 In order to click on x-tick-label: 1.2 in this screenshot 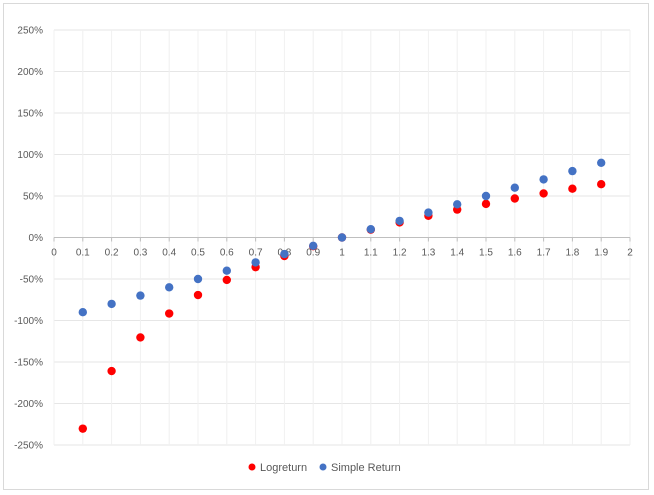, I will do `click(400, 253)`.